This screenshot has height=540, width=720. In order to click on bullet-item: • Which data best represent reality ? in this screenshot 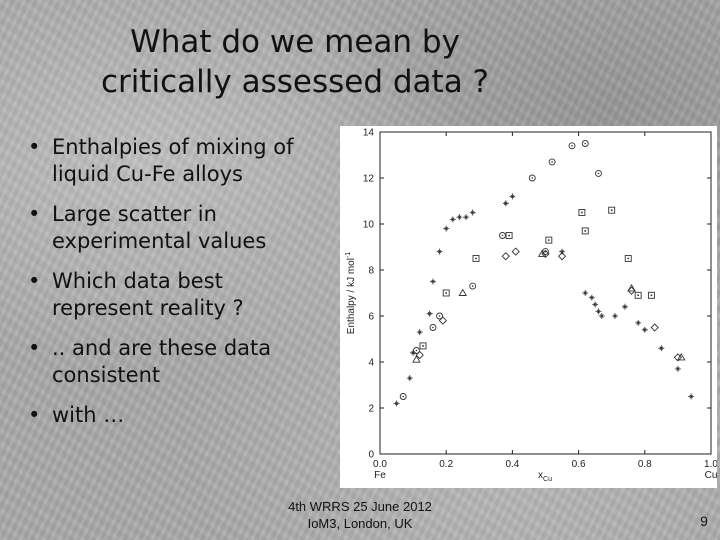, I will do `click(176, 295)`.